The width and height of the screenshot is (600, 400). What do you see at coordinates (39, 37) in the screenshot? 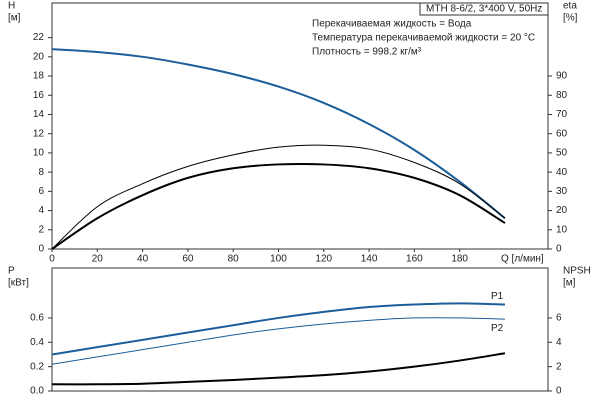
I see `y-tick-label: 22` at bounding box center [39, 37].